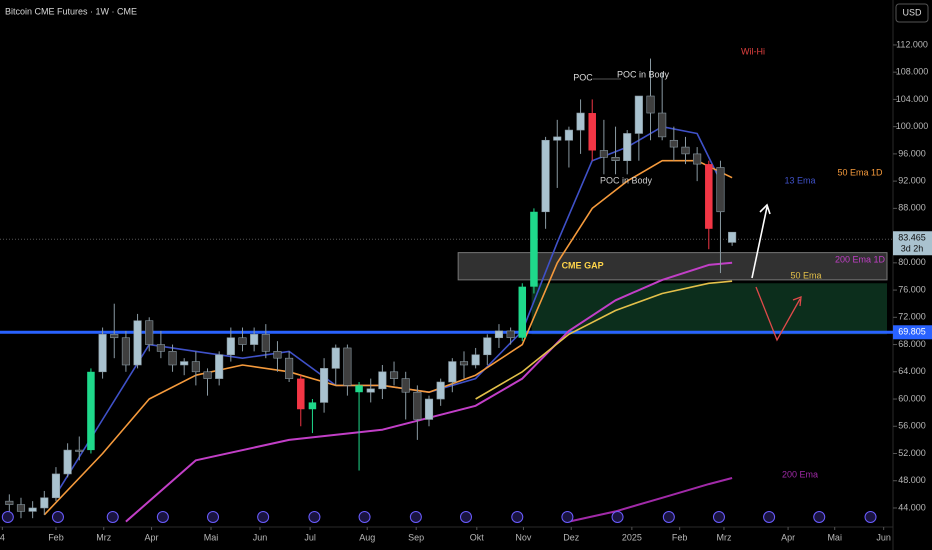 This screenshot has width=932, height=550. I want to click on x-tick-label: Okt, so click(477, 537).